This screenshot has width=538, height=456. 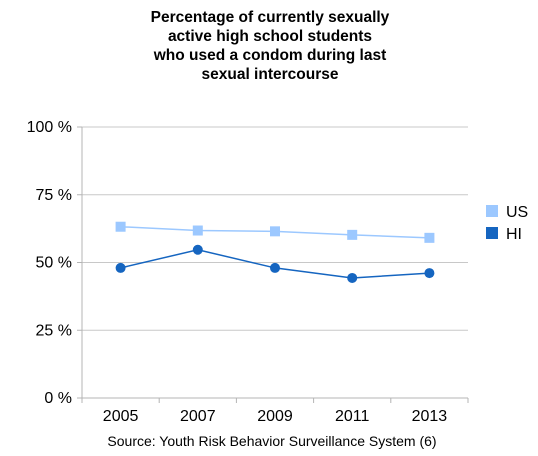 I want to click on series-us, so click(x=275, y=232).